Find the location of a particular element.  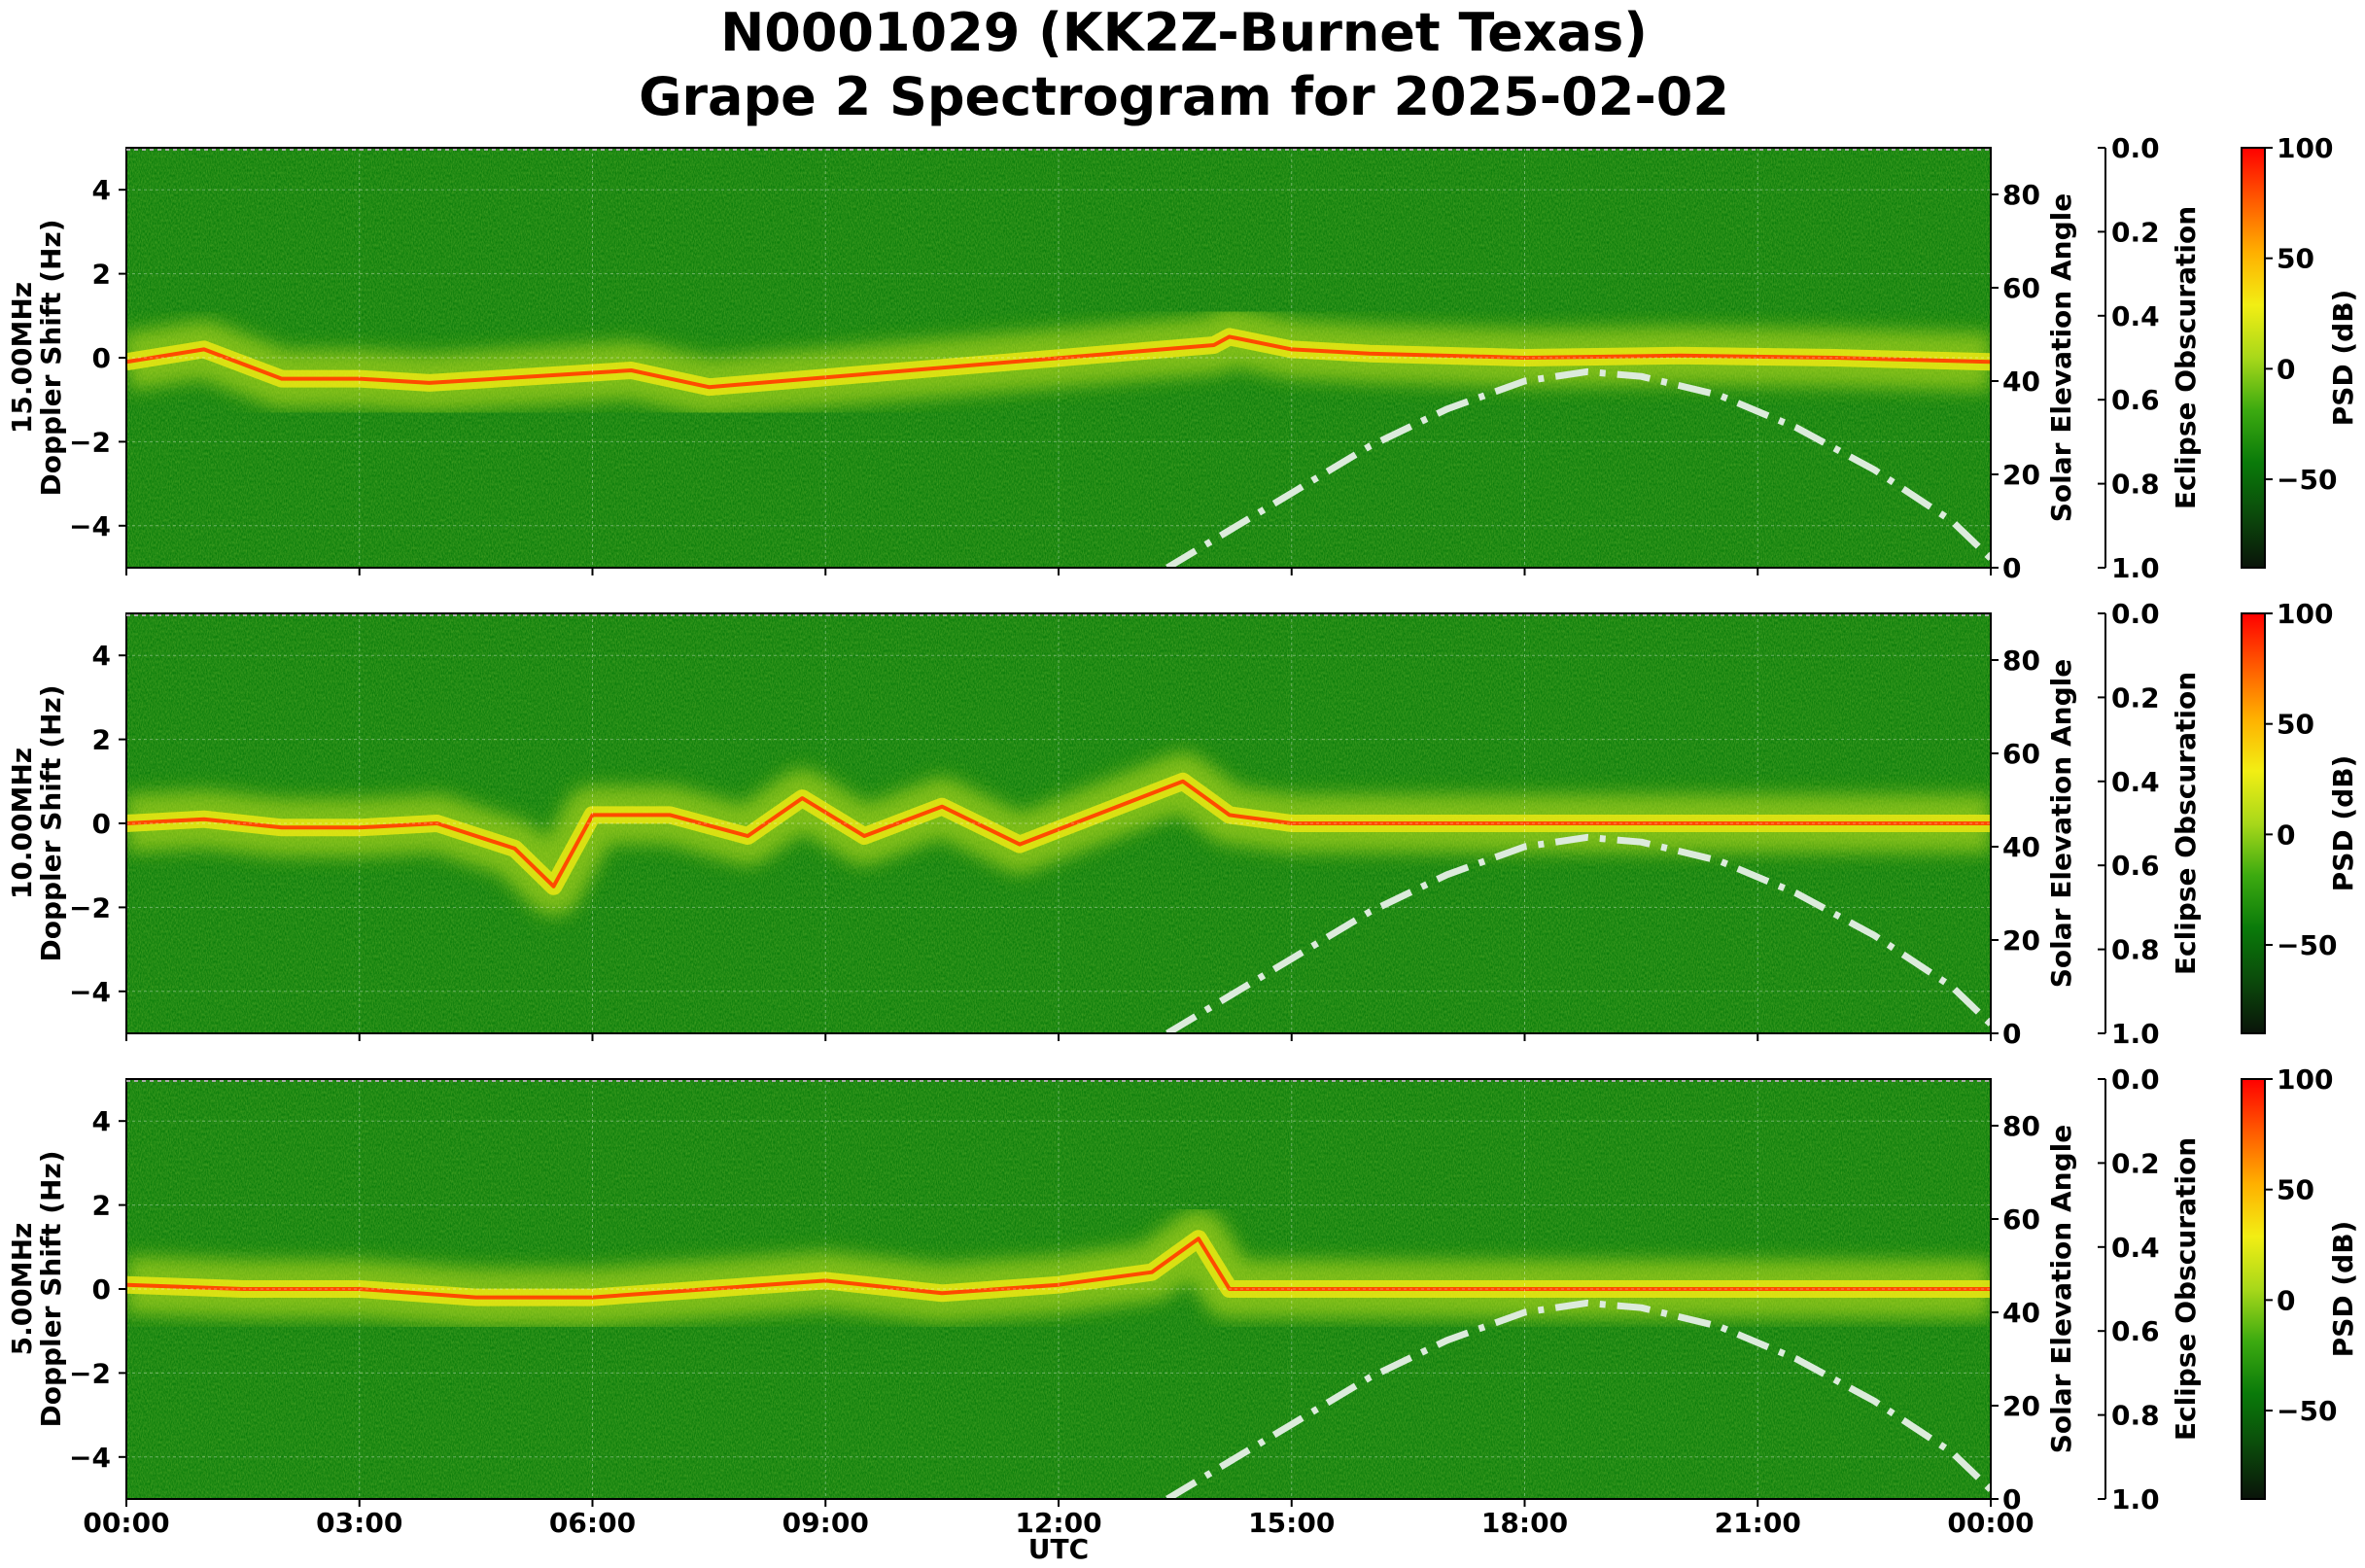

x-tick-label: 06:00 is located at coordinates (592, 1523).